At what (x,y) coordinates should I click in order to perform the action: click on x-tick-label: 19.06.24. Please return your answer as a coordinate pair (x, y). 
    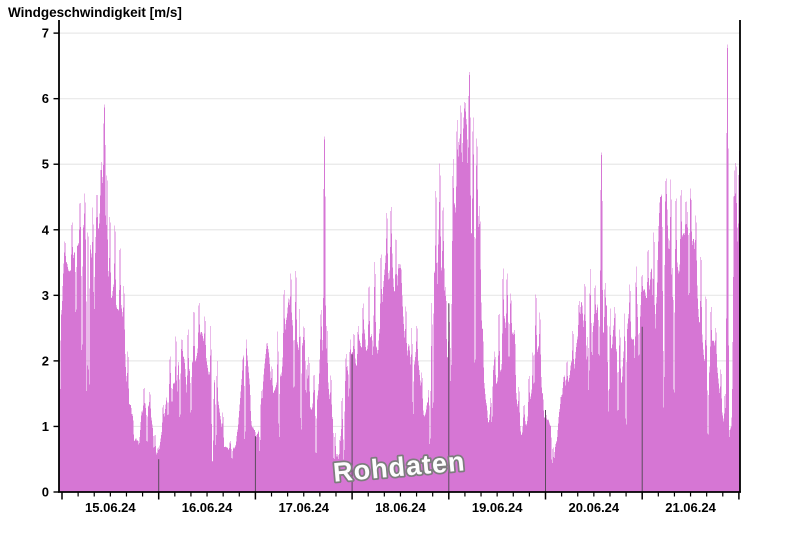
    Looking at the image, I should click on (497, 507).